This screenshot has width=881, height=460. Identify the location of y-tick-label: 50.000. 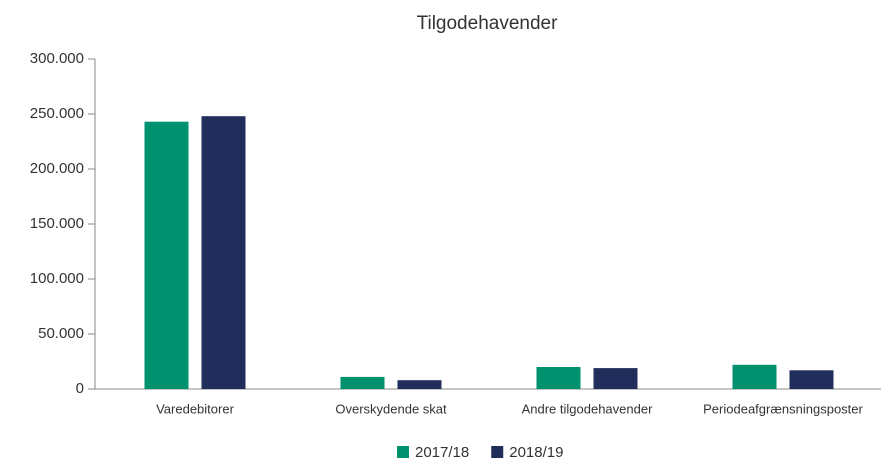
(61, 333).